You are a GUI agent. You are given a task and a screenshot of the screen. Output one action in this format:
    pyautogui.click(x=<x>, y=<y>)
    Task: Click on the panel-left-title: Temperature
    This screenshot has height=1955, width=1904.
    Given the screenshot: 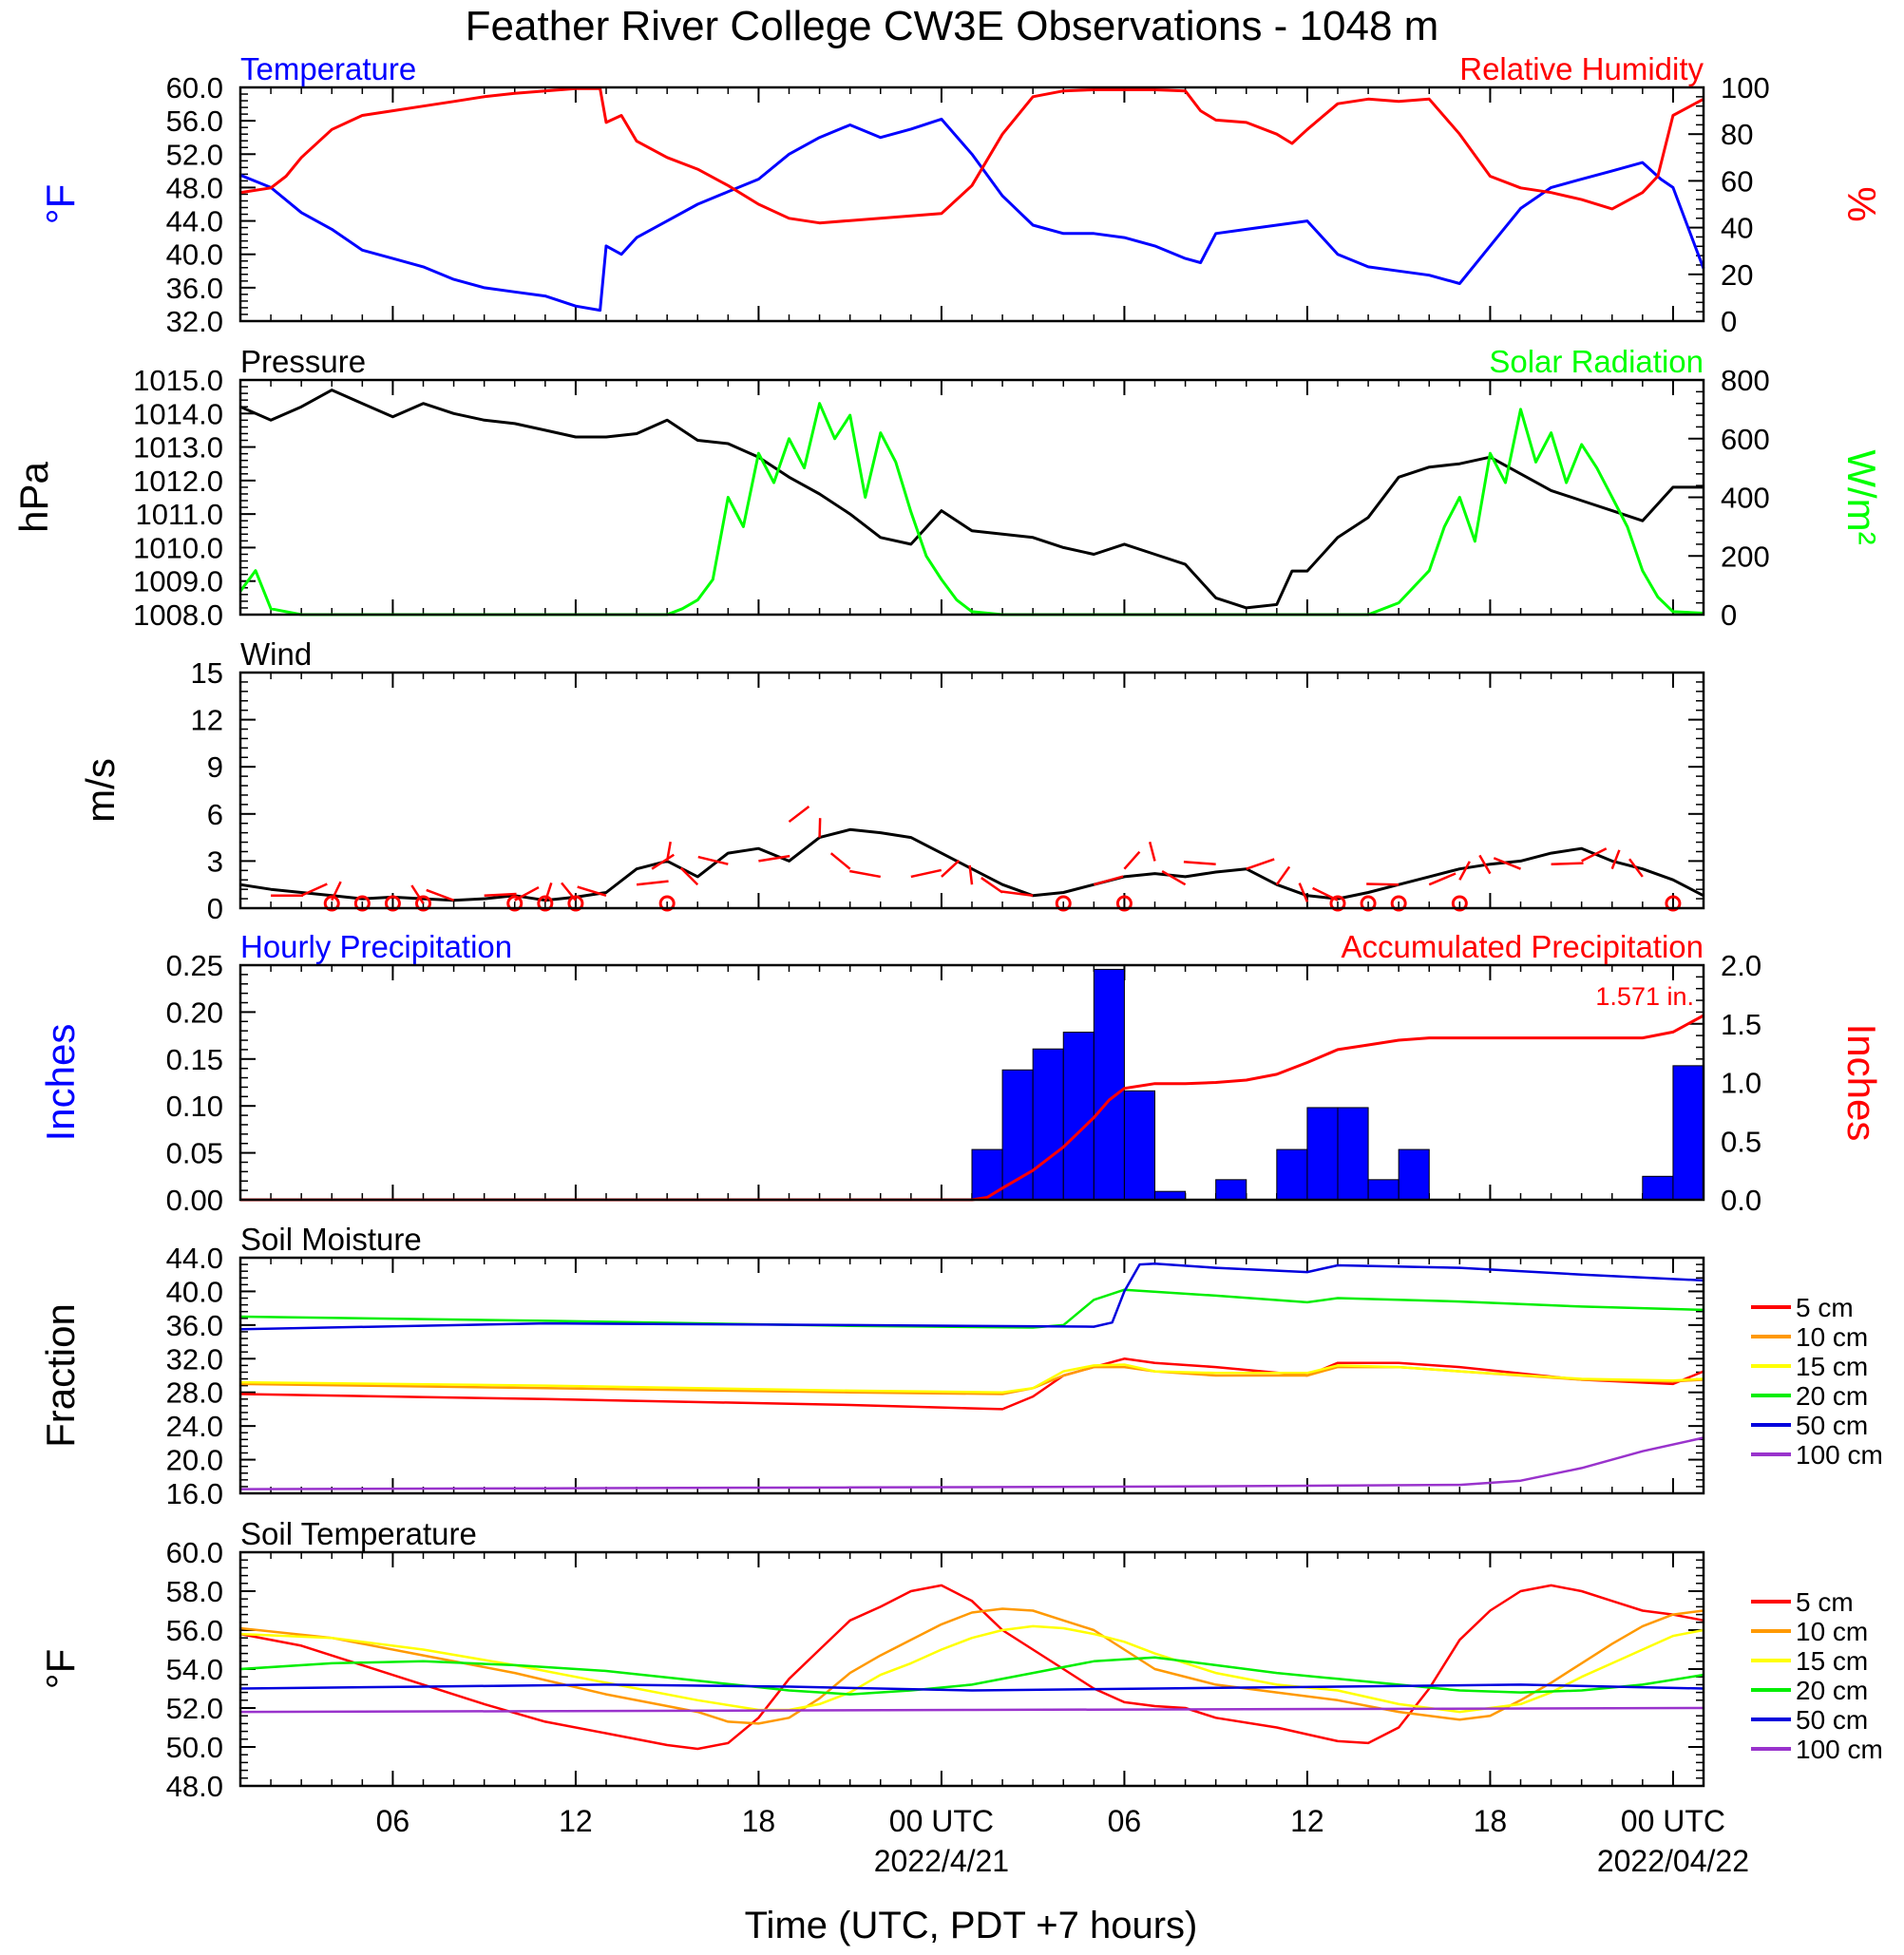 What is the action you would take?
    pyautogui.click(x=328, y=68)
    